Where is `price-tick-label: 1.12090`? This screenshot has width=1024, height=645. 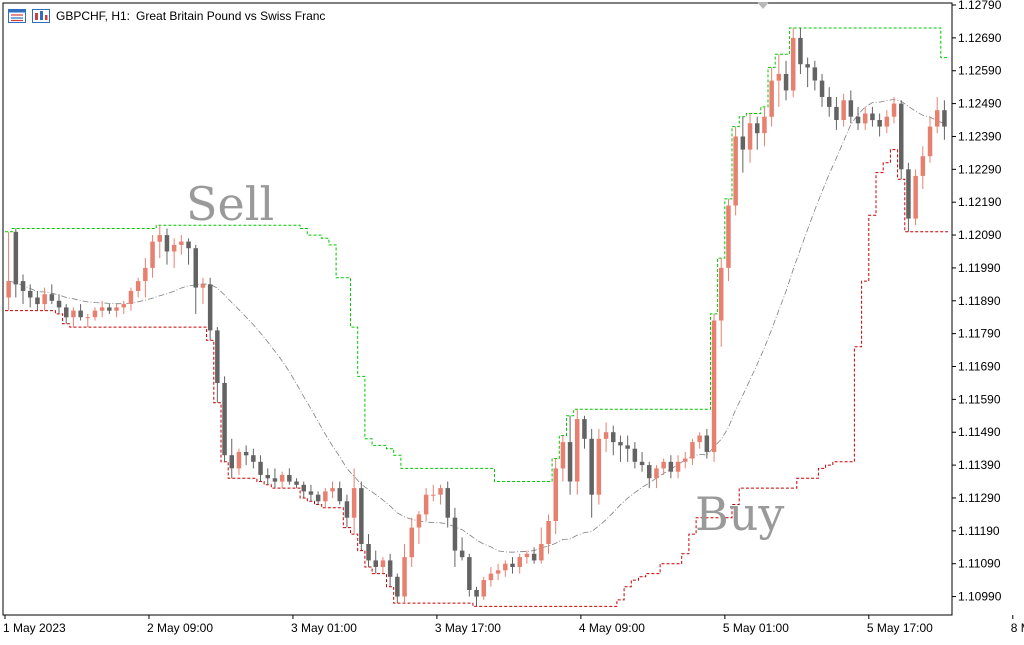
price-tick-label: 1.12090 is located at coordinates (980, 235).